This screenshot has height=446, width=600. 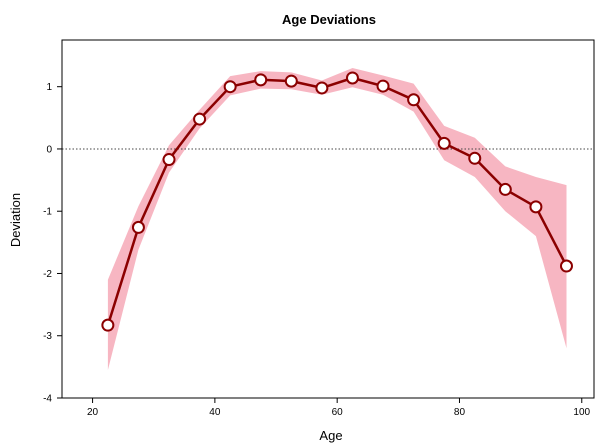 I want to click on x-tick-label-100: 100, so click(x=581, y=412).